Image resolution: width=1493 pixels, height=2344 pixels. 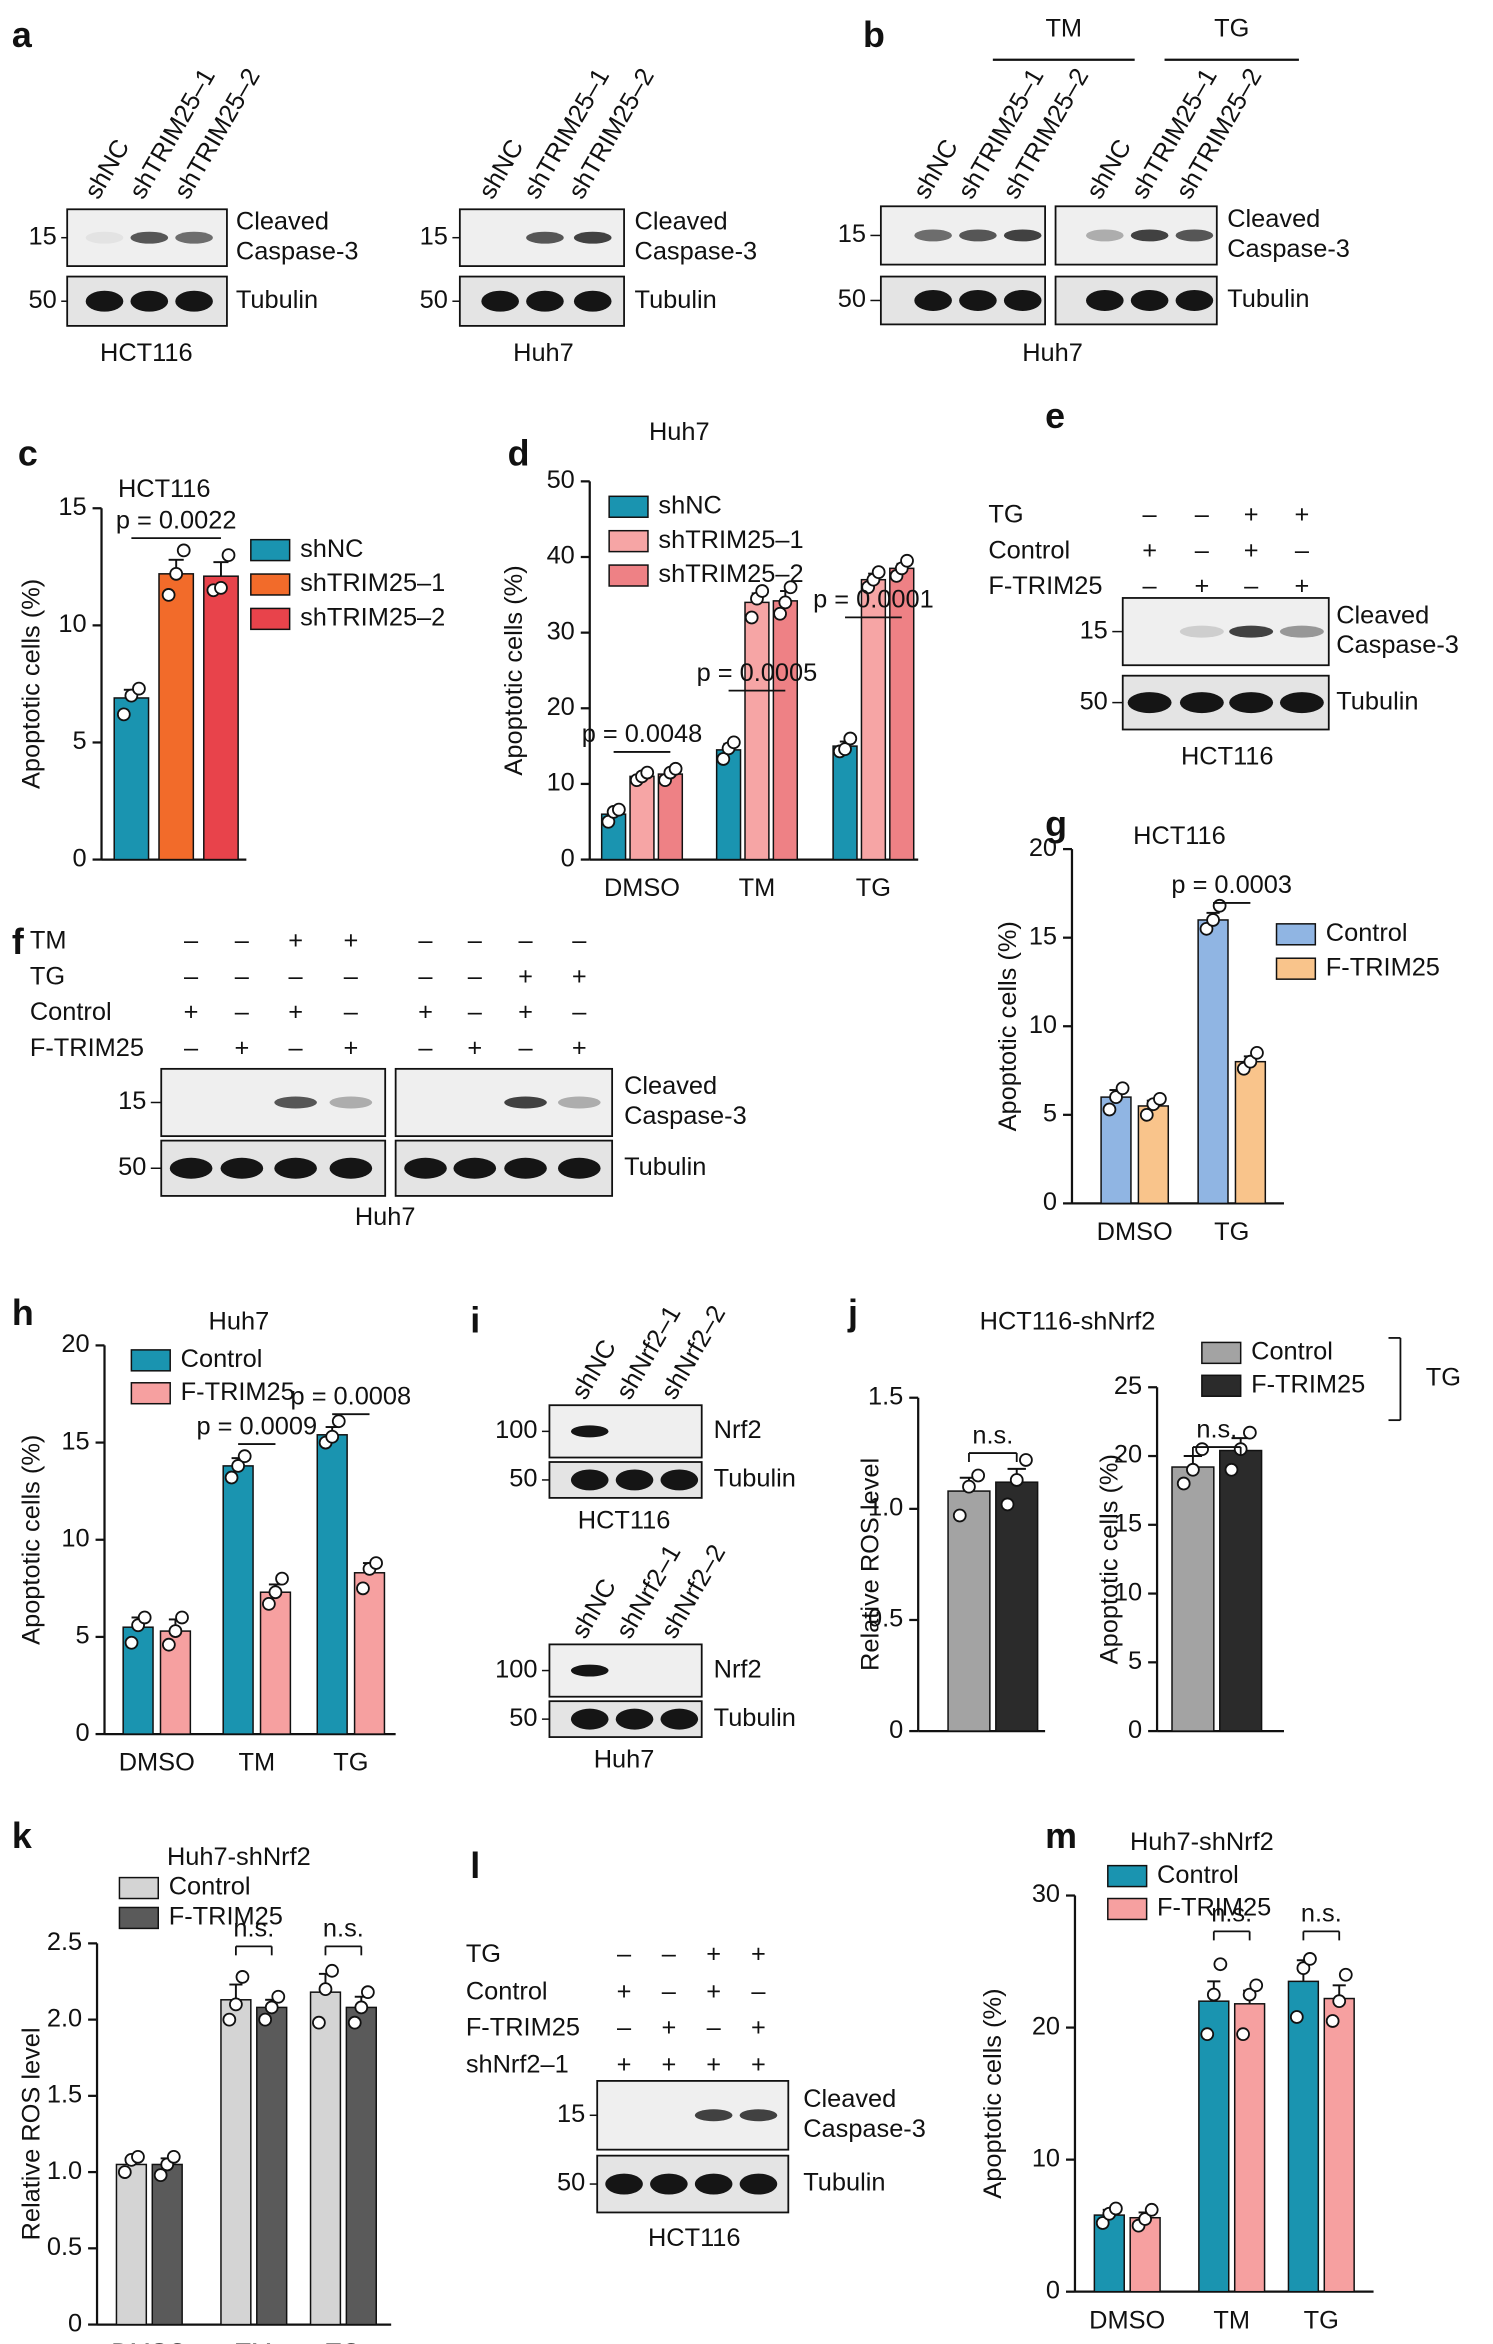 I want to click on band-label: Nrf2, so click(x=738, y=1430).